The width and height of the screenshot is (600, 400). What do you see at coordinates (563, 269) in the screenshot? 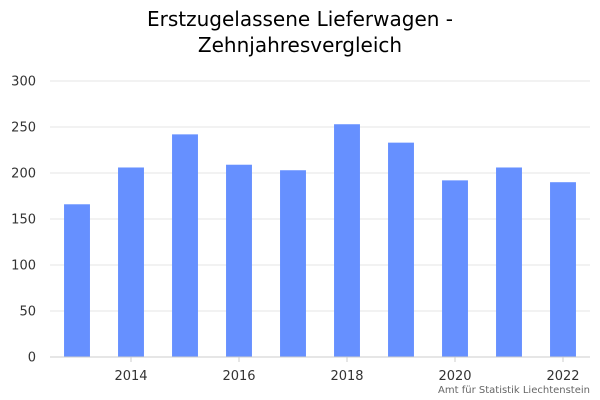
I see `bar-2022` at bounding box center [563, 269].